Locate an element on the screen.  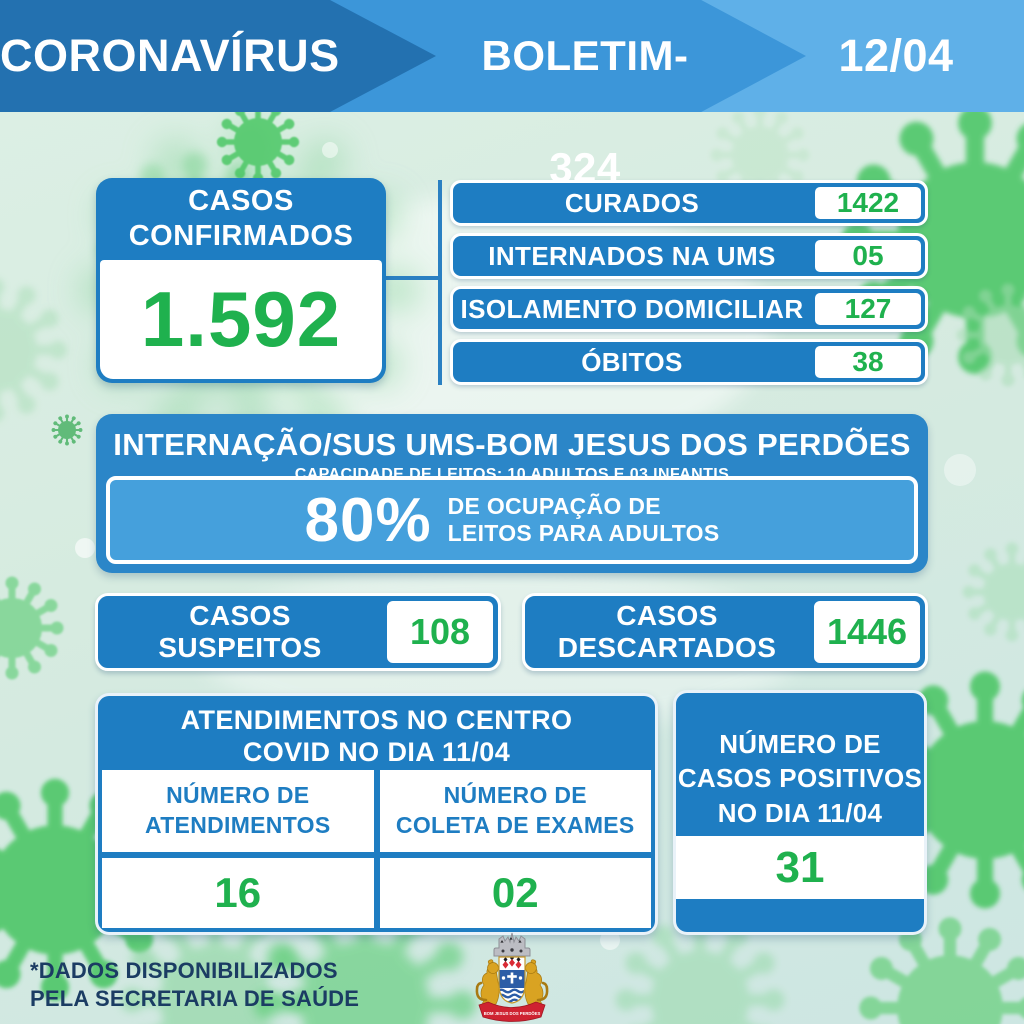
exams-label-line1: NÚMERO DE is located at coordinates (515, 795).